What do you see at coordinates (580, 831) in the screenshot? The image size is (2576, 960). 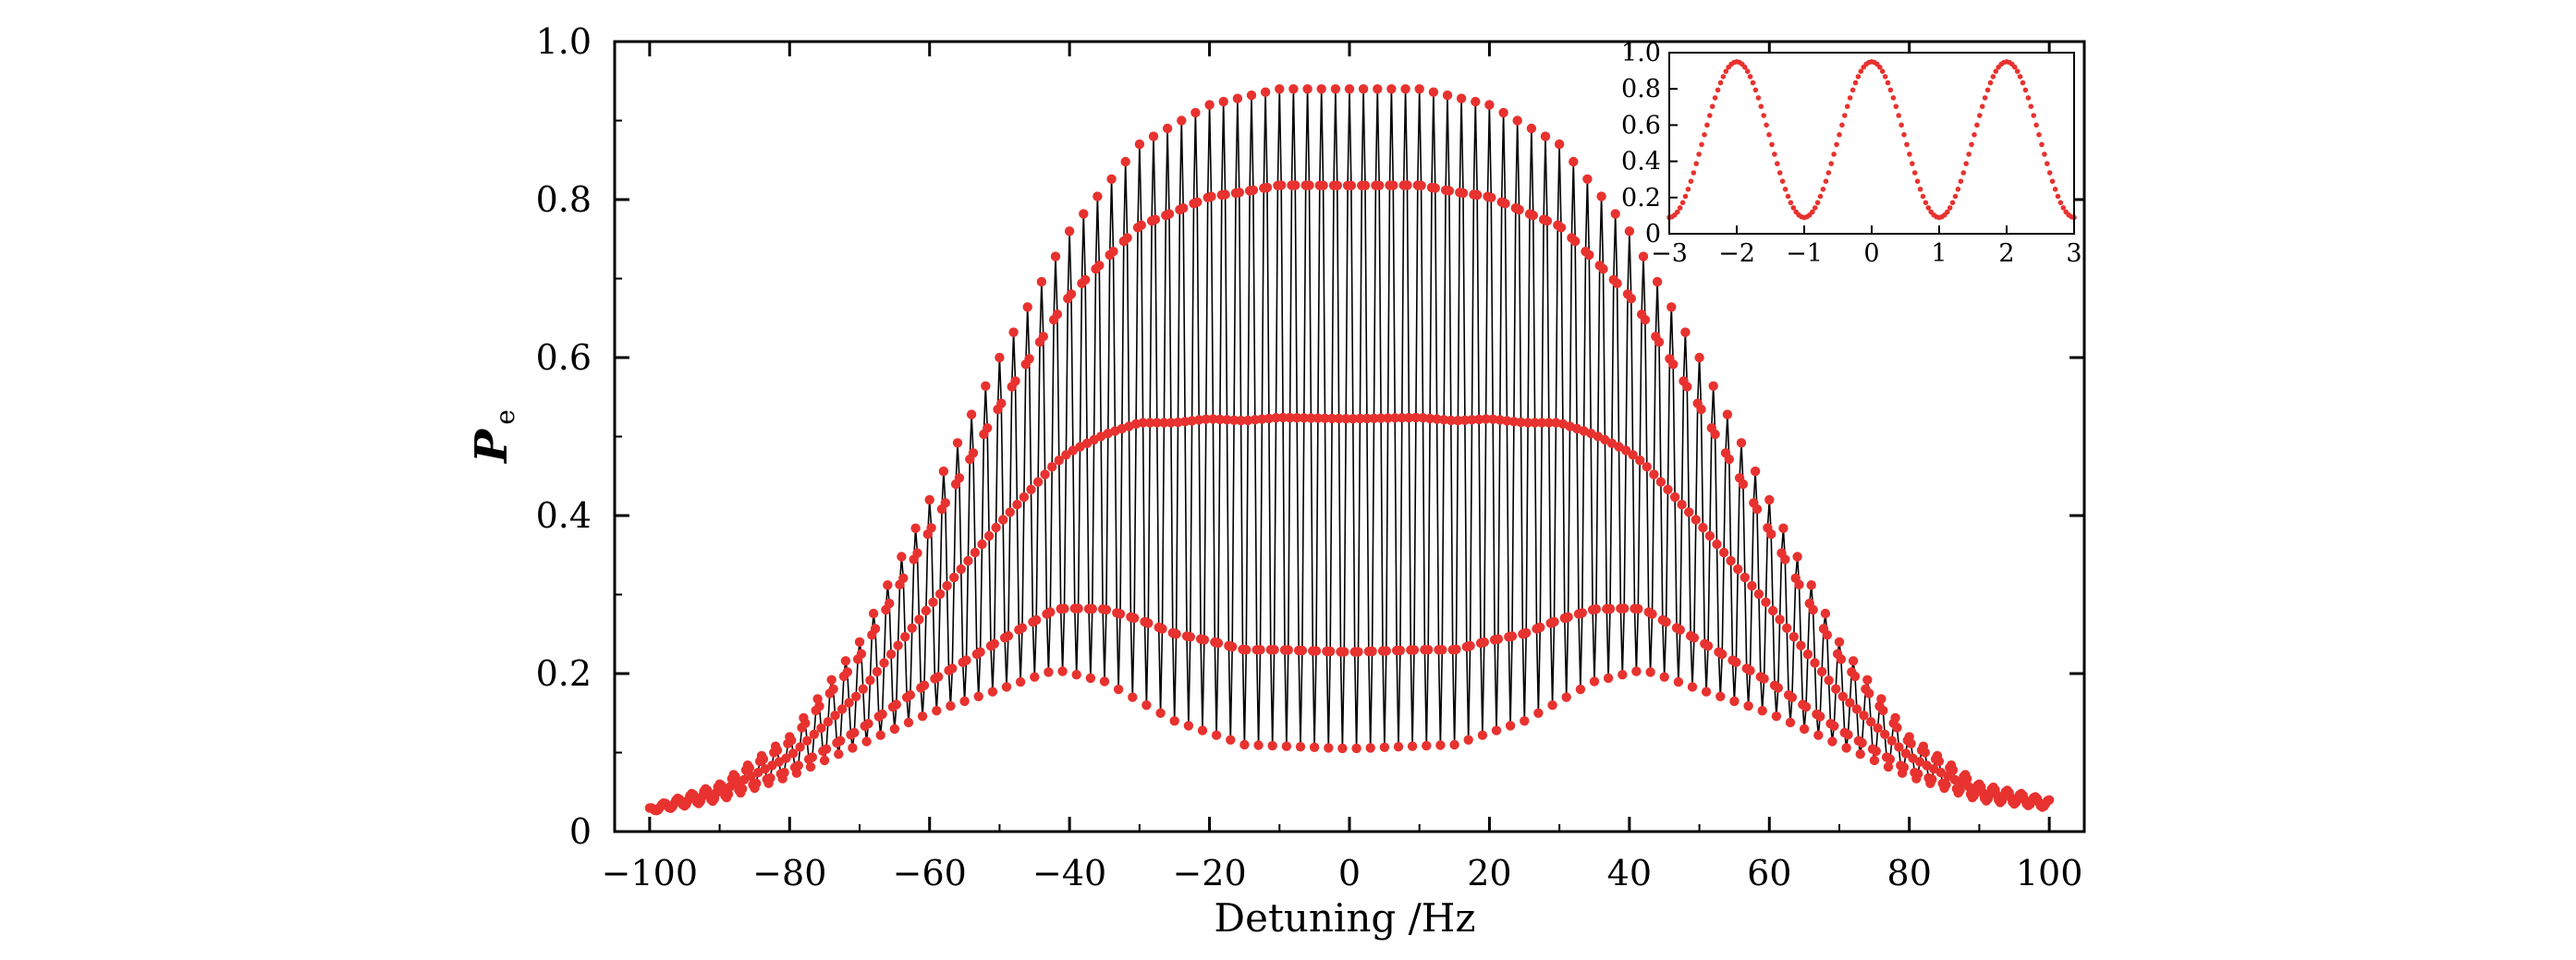 I see `main-y-tick-label: 0` at bounding box center [580, 831].